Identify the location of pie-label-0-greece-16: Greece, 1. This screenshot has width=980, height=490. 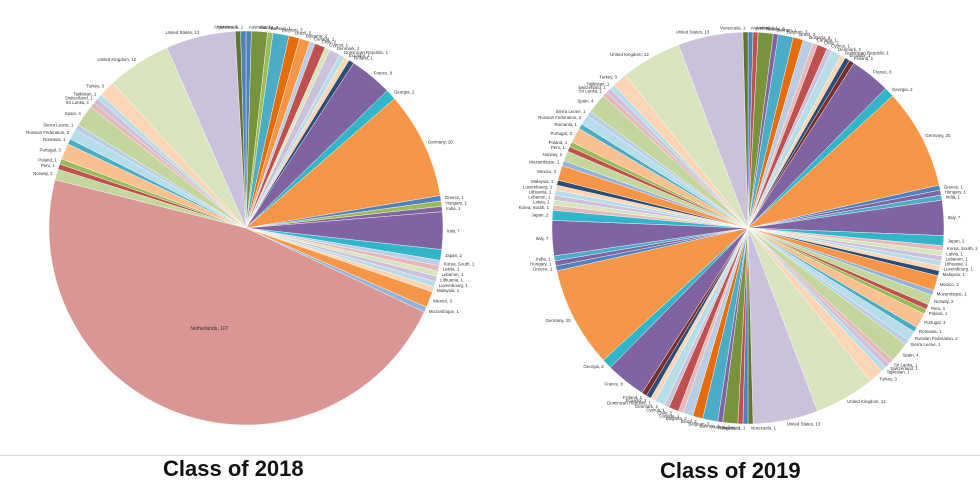
(455, 197).